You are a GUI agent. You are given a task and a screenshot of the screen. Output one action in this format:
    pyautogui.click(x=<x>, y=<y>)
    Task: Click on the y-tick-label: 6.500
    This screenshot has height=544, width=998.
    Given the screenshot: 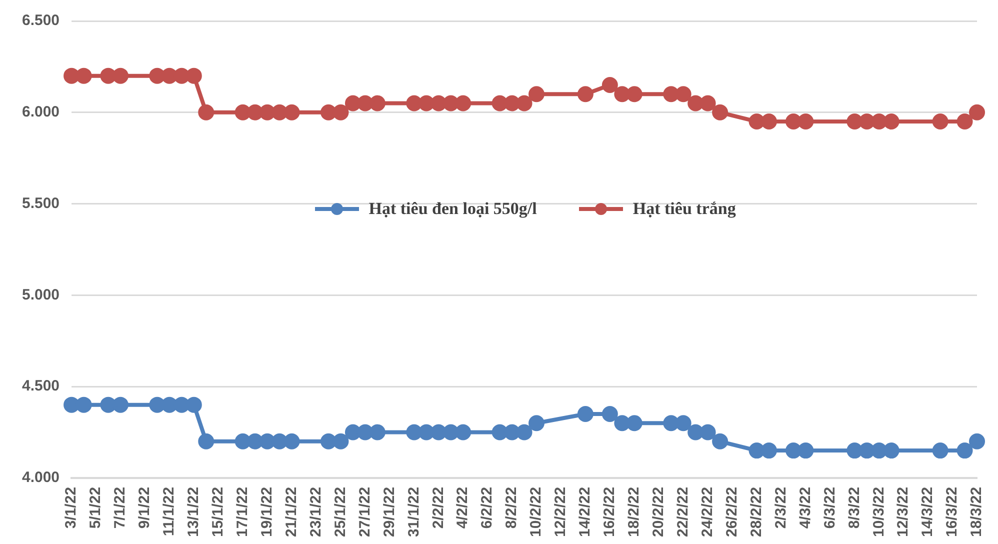 What is the action you would take?
    pyautogui.click(x=41, y=21)
    